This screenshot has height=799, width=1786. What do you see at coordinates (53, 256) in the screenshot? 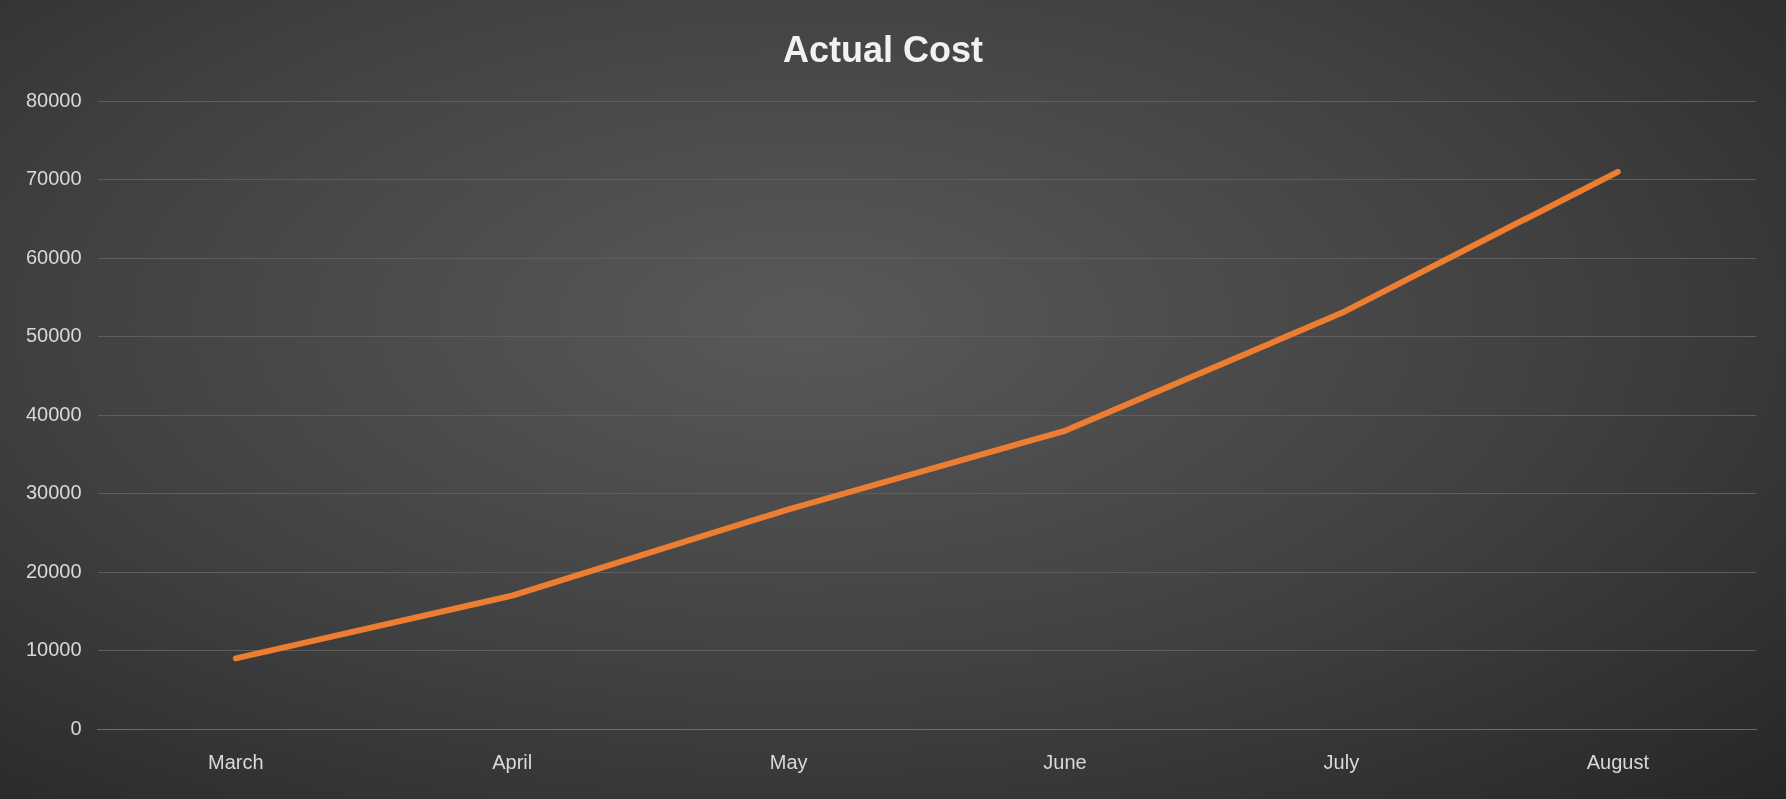
I see `y-tick-label: 60000` at bounding box center [53, 256].